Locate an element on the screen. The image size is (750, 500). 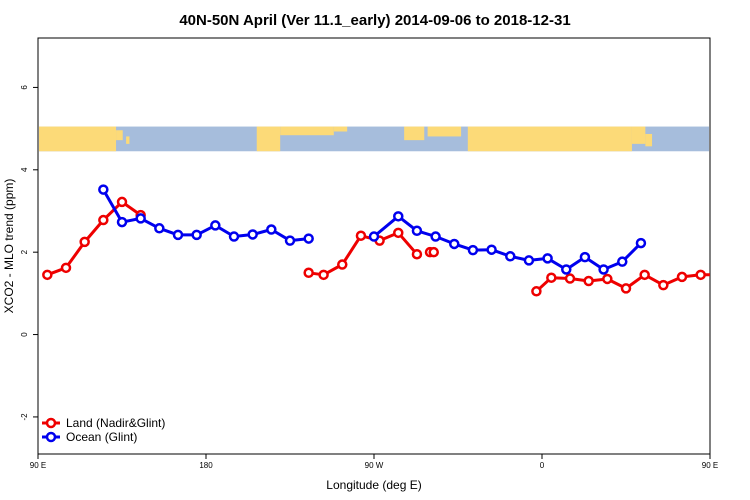
y-axis: -2 0 2 4 6 is located at coordinates (29, 253).